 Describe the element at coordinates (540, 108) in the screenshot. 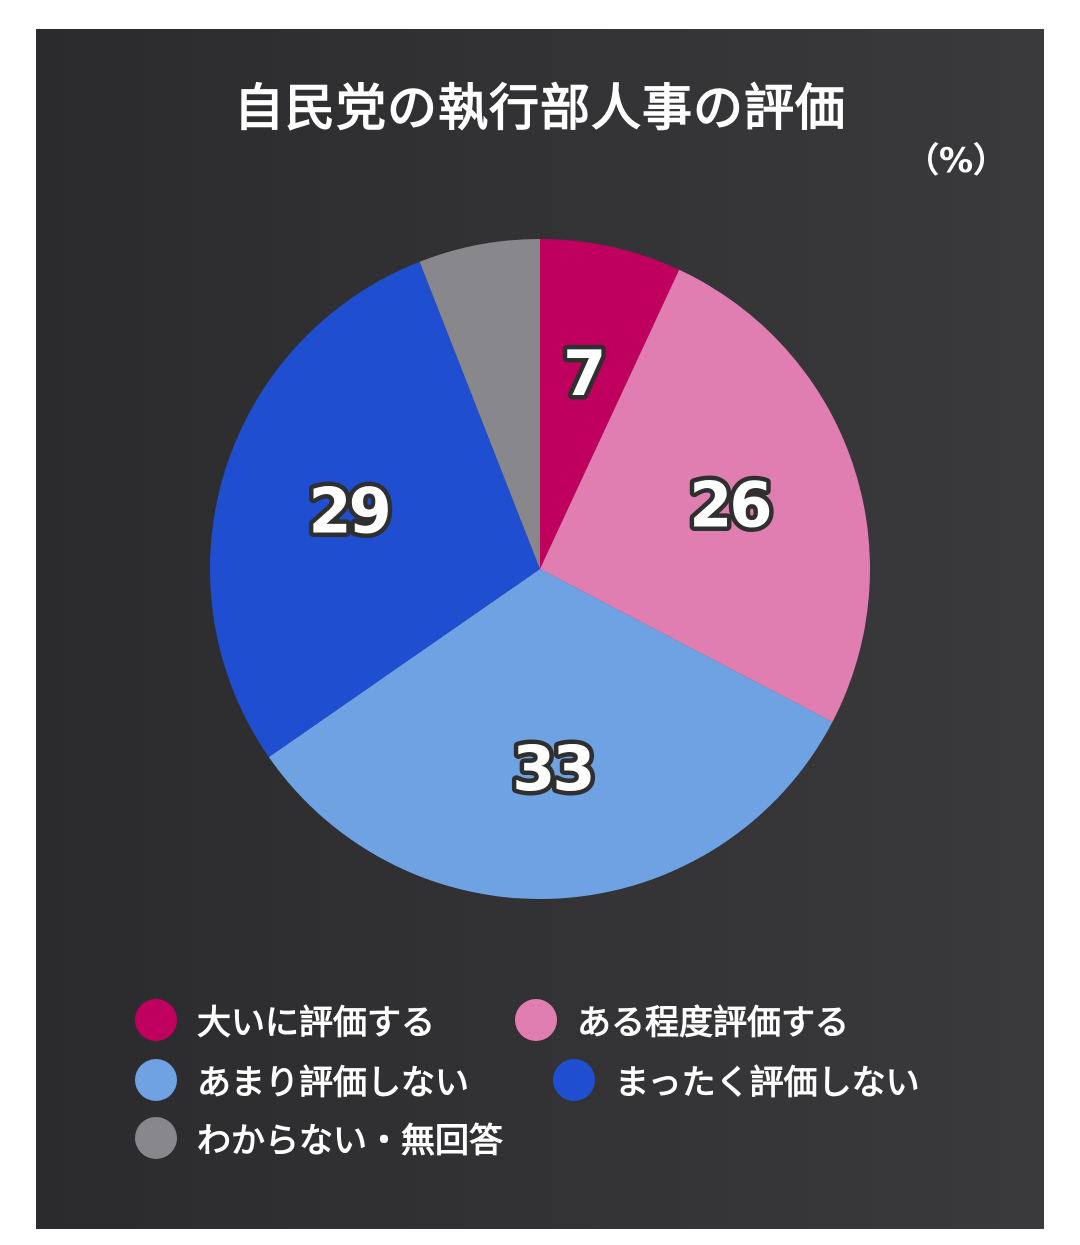

I see `chart-title: 自民党の執行部人事の評価` at that location.